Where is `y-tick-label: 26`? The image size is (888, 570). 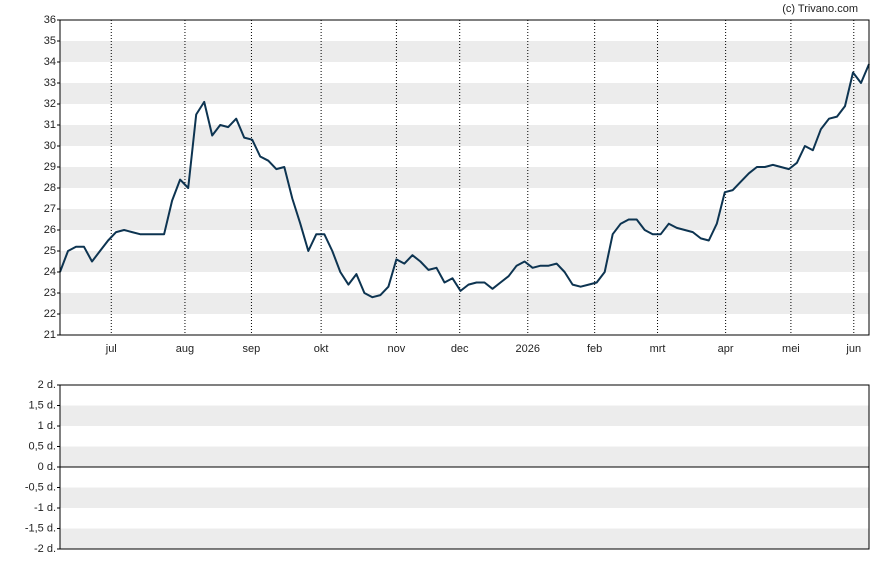
y-tick-label: 26 is located at coordinates (50, 230).